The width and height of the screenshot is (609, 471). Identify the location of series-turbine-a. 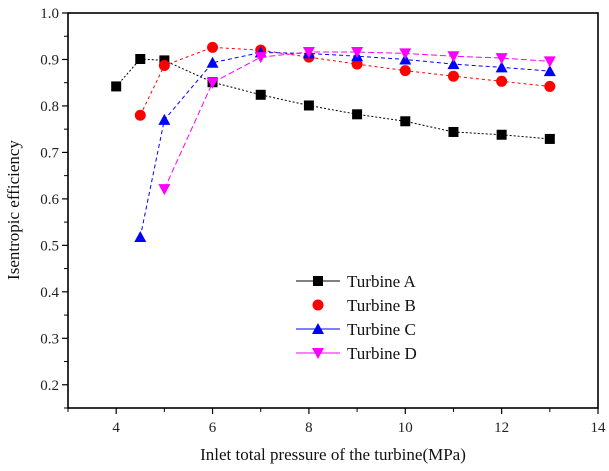
(333, 99).